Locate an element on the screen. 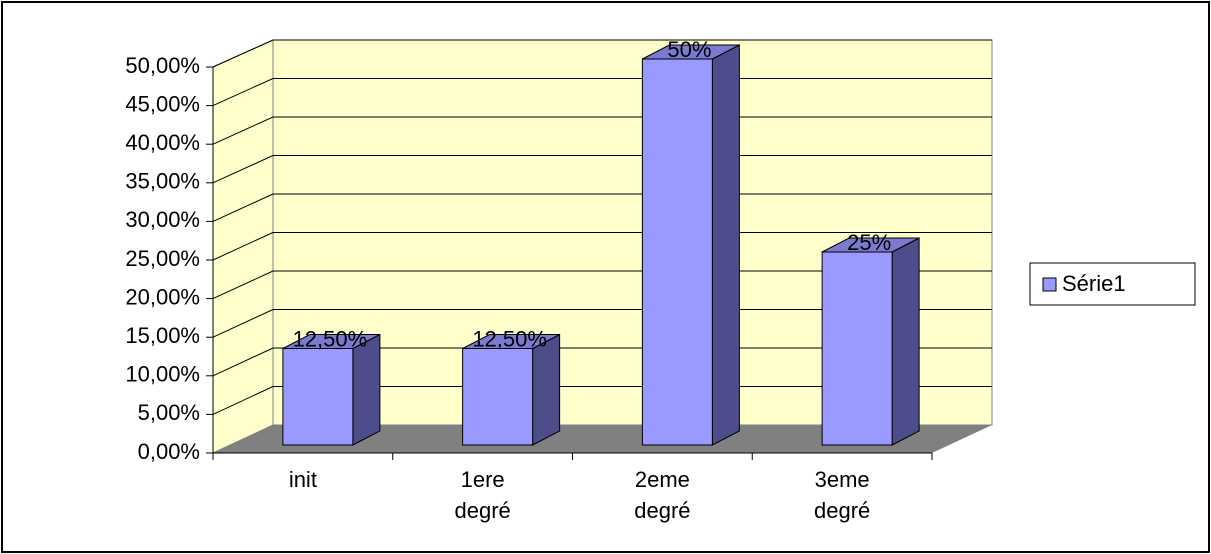 The image size is (1211, 554). legend-box is located at coordinates (1112, 284).